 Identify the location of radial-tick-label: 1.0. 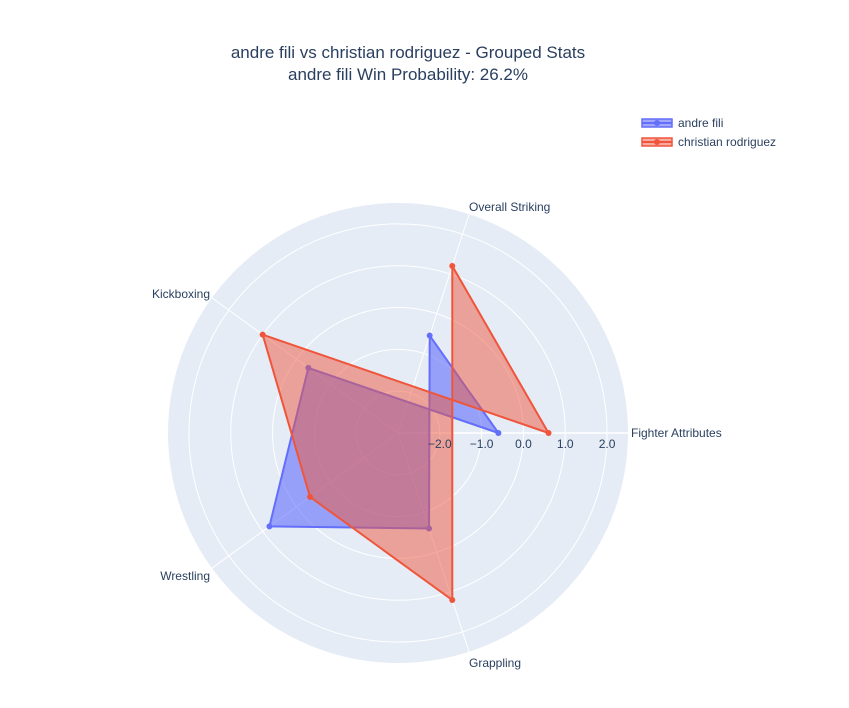
(565, 444).